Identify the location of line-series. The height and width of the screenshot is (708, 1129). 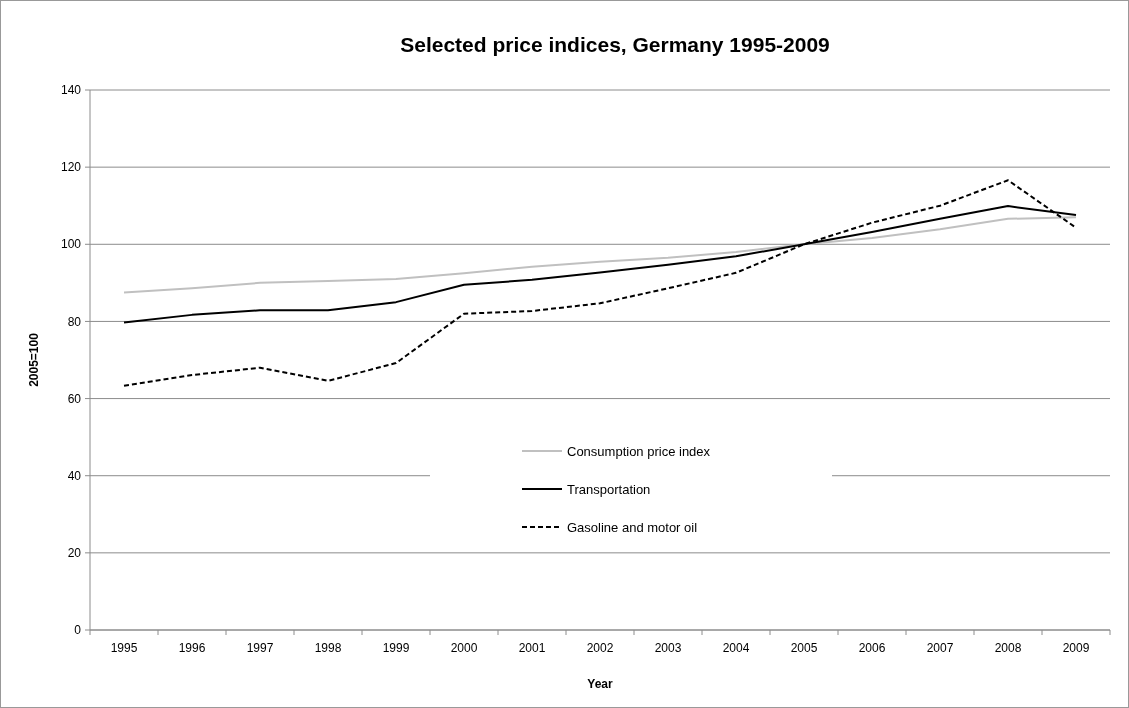
(600, 255).